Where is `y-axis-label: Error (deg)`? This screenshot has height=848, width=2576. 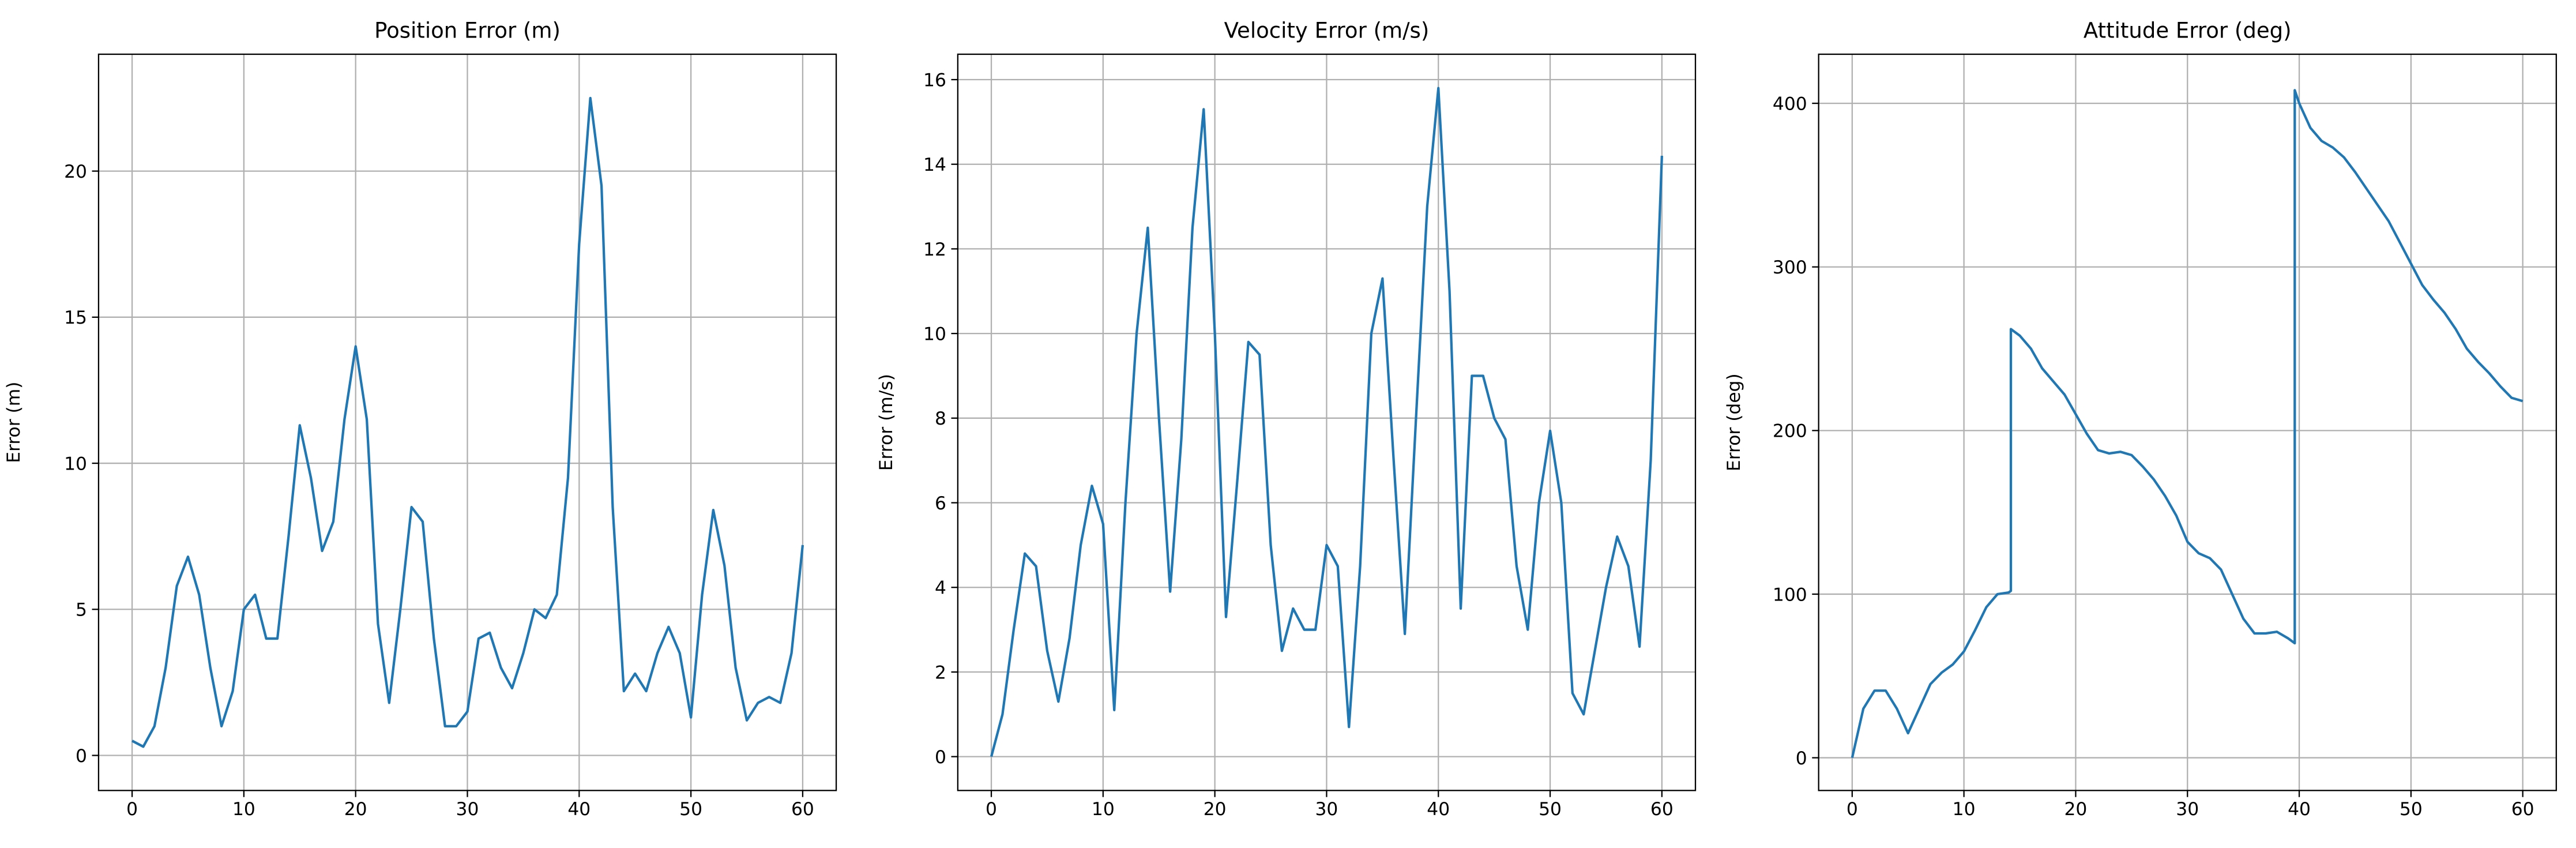 y-axis-label: Error (deg) is located at coordinates (1734, 422).